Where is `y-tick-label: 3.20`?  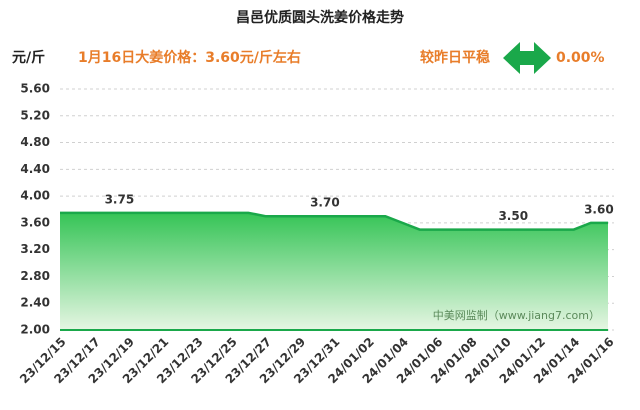 y-tick-label: 3.20 is located at coordinates (35, 249).